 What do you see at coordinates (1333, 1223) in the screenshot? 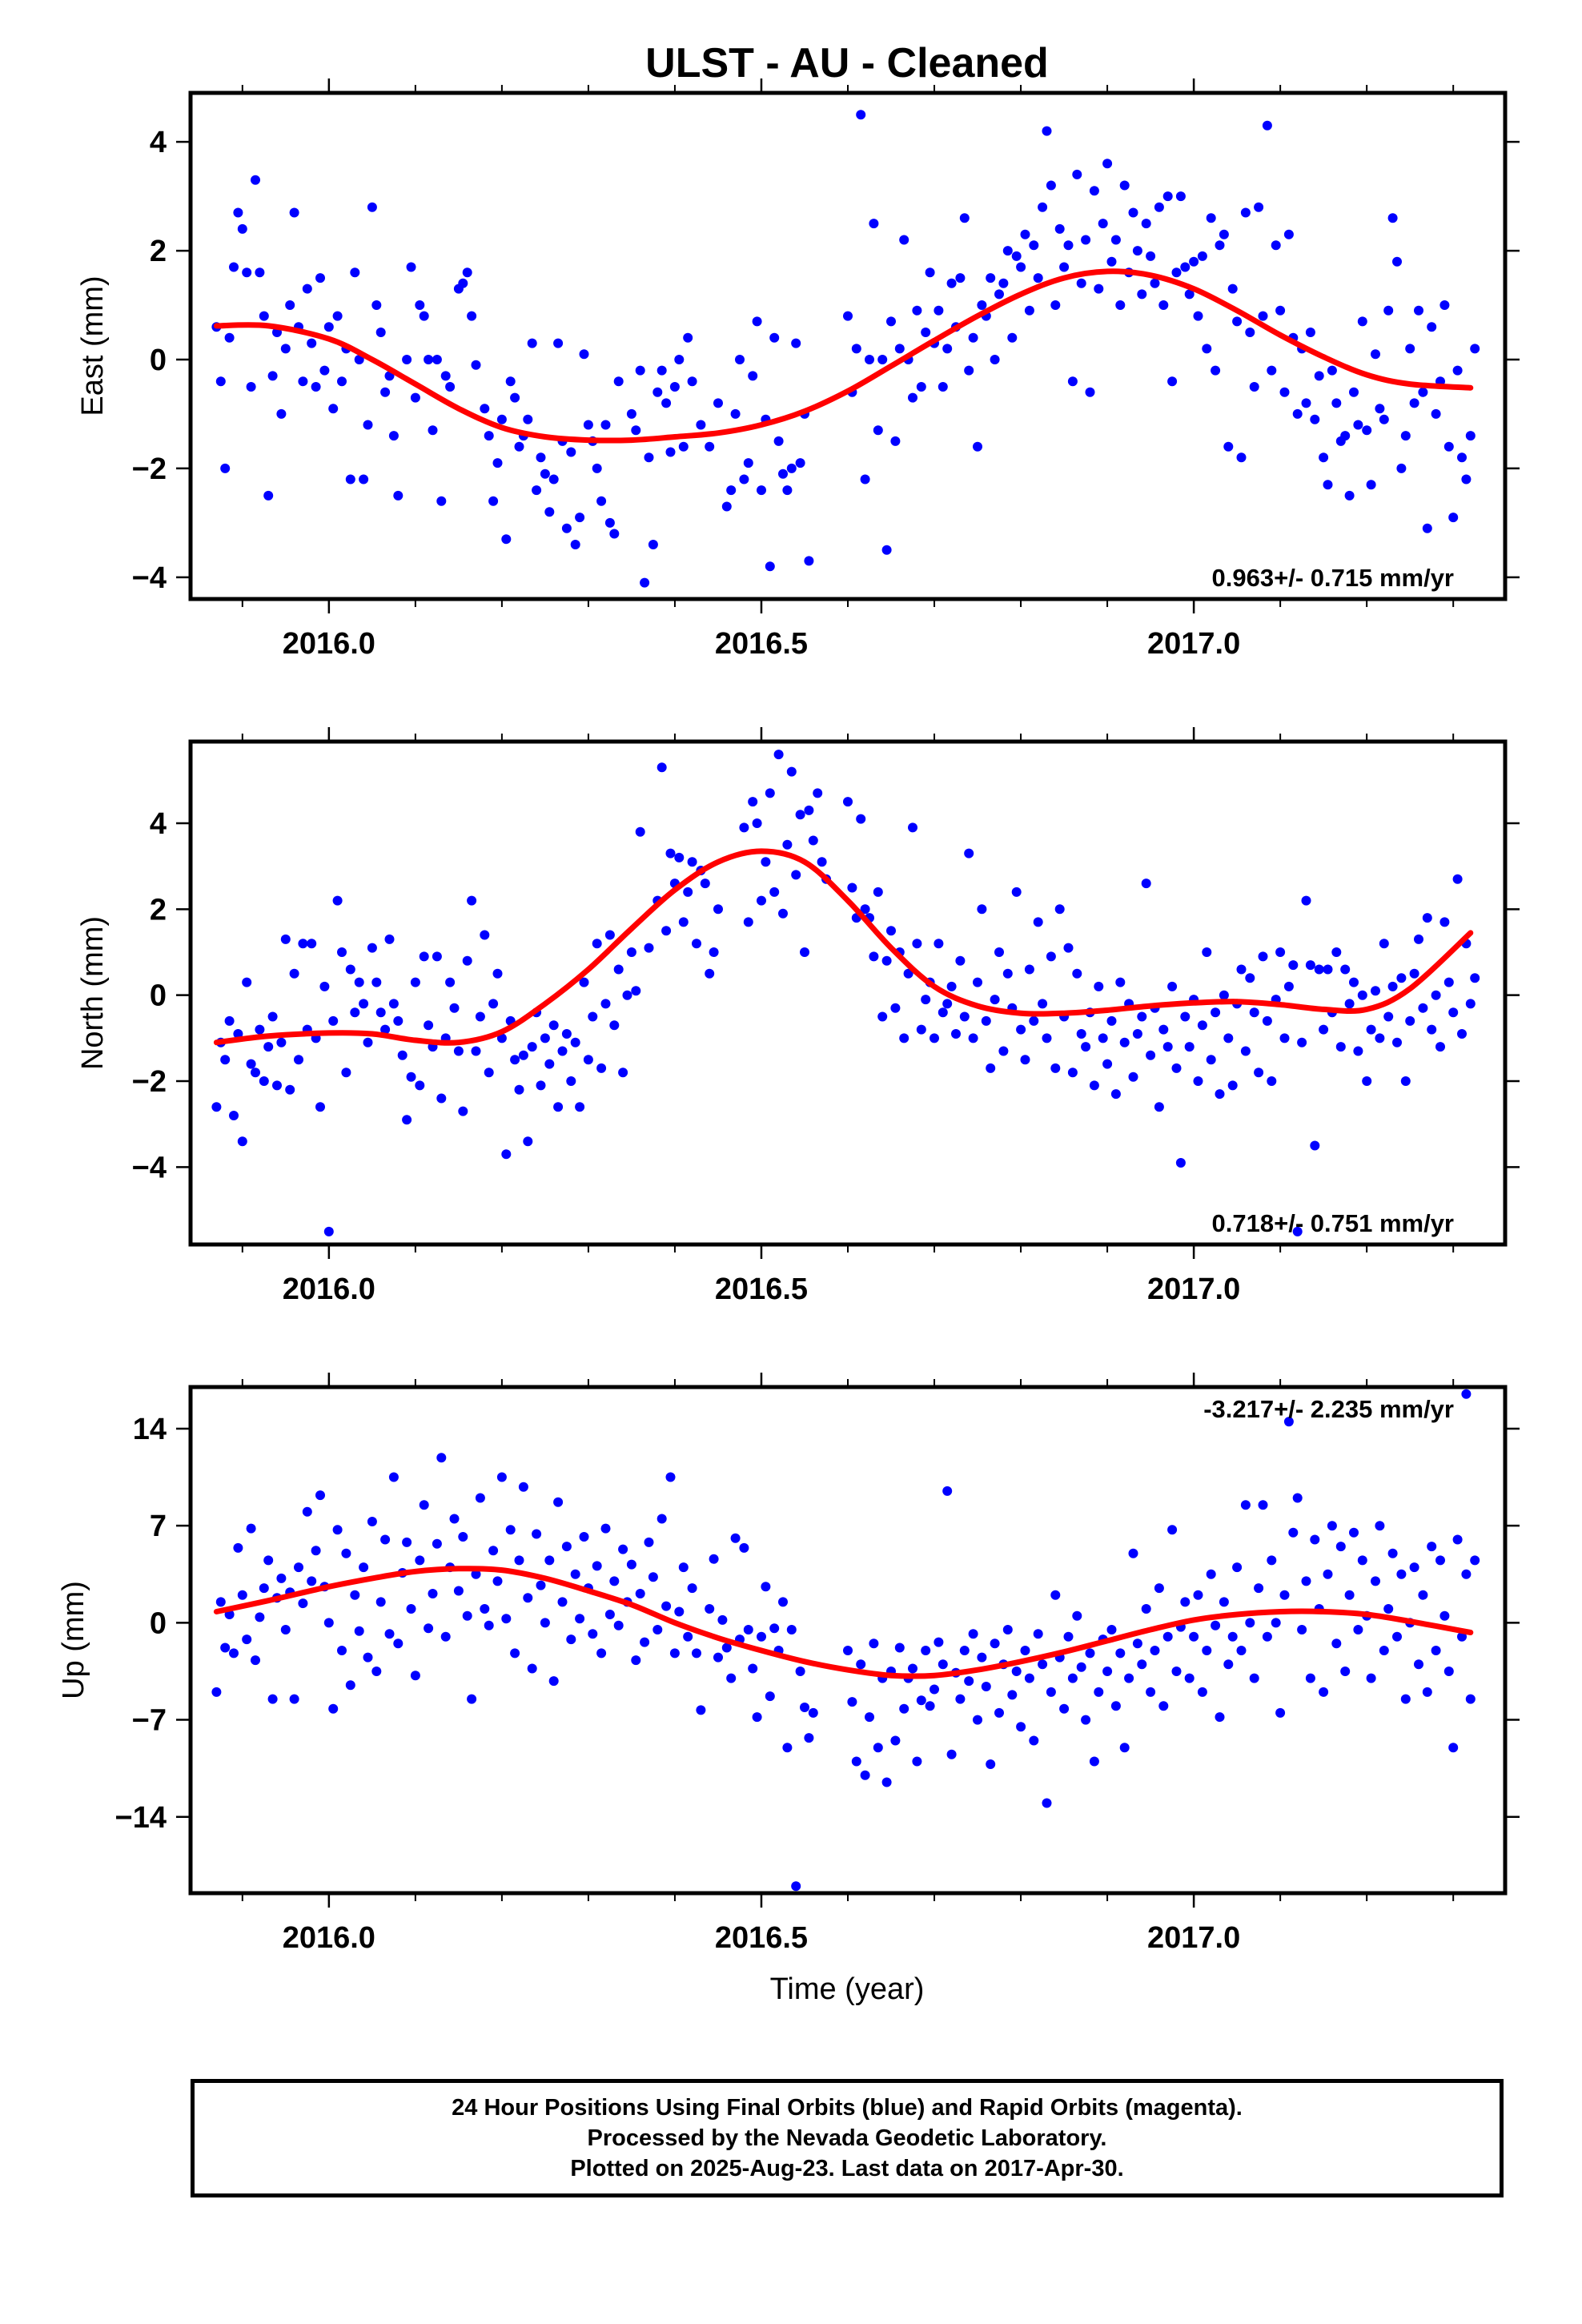
I see `rate-annotation: 0.718+/- 0.751 mm/yr` at bounding box center [1333, 1223].